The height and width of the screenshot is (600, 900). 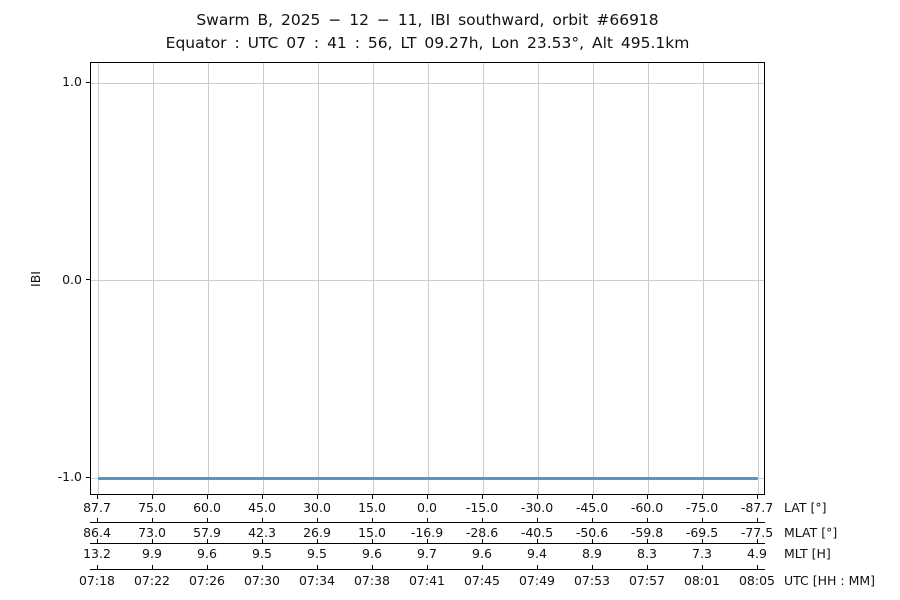 I want to click on x-axis-tick-label: -40.5, so click(x=537, y=532).